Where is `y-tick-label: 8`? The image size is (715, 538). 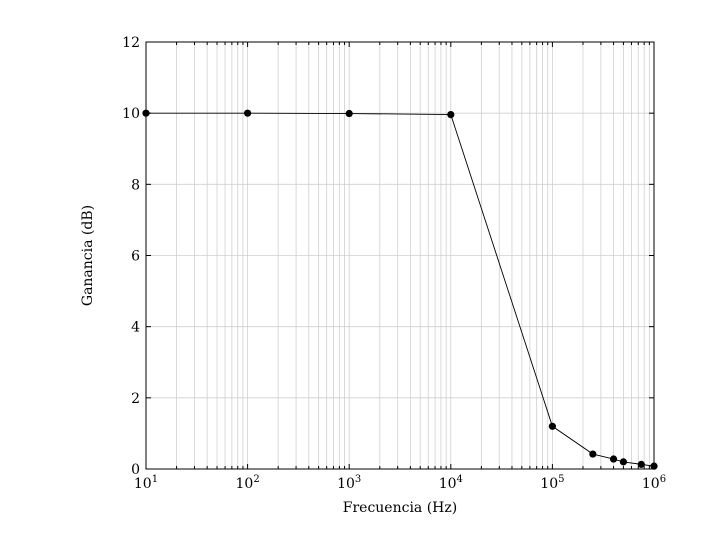
y-tick-label: 8 is located at coordinates (135, 185).